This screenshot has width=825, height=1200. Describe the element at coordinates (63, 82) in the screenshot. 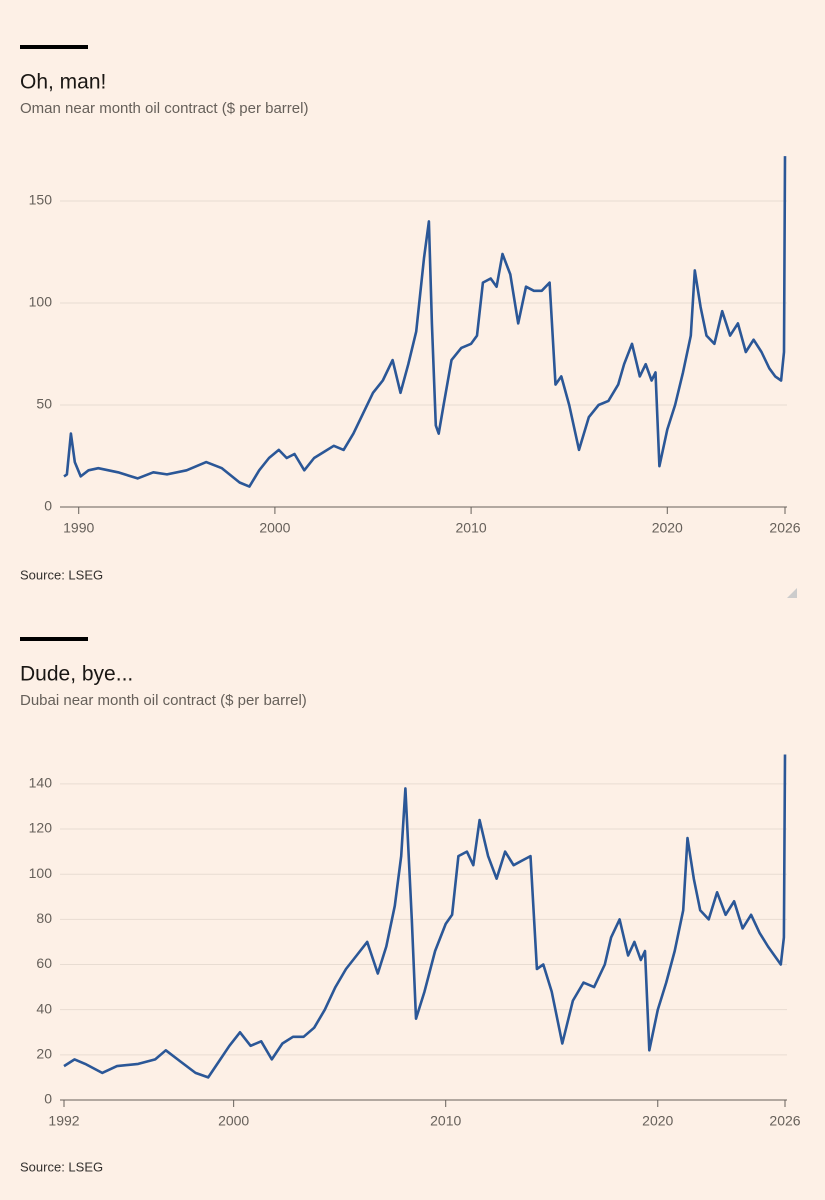

I see `chart-title: Oh, man!` at that location.